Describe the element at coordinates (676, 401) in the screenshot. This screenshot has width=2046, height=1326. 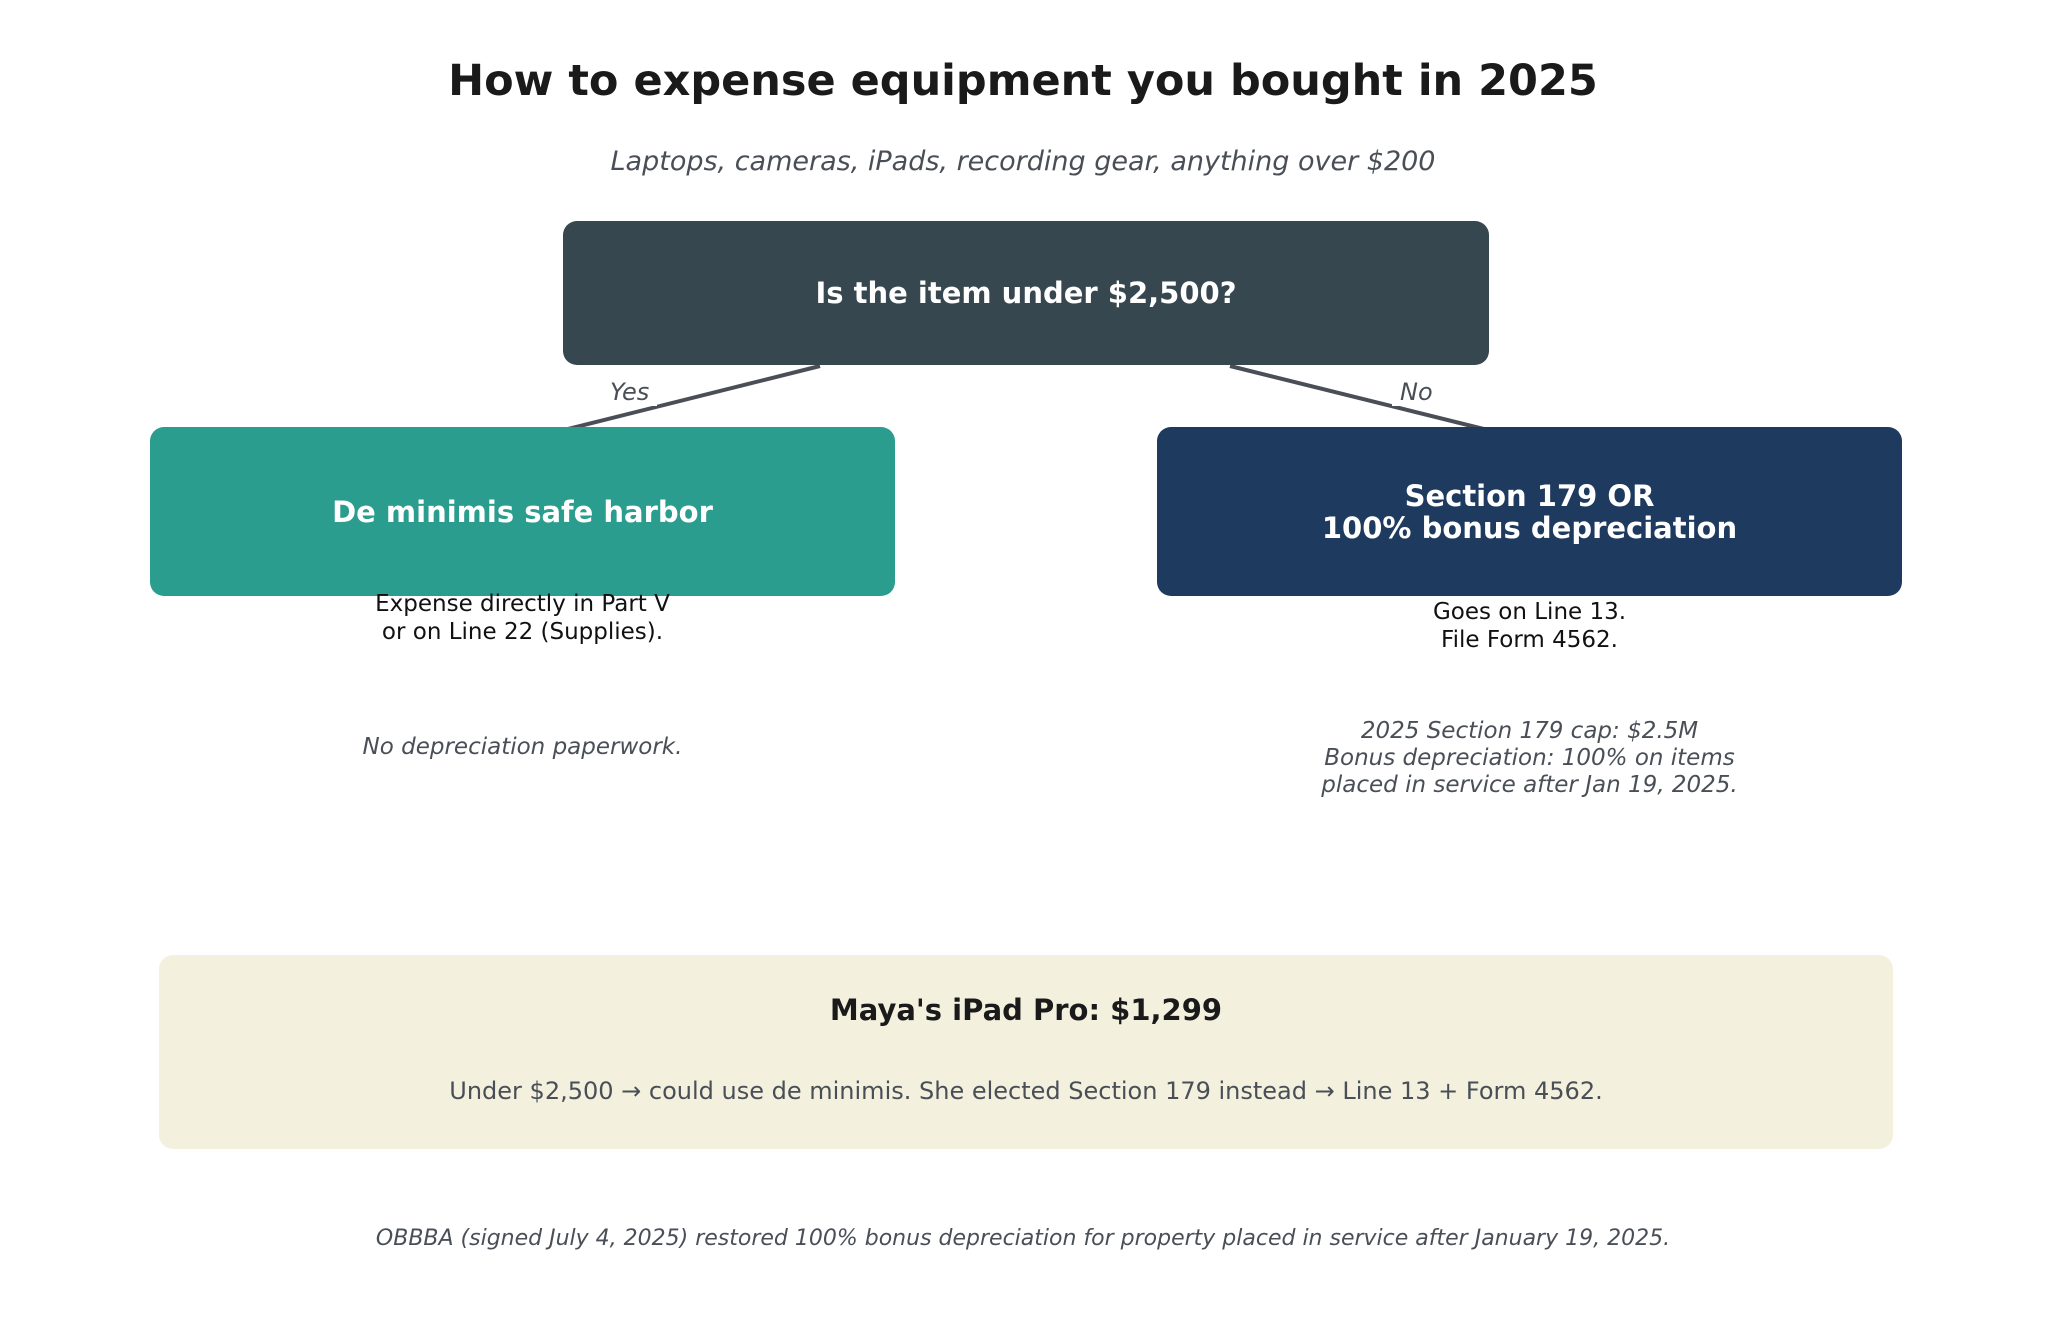
I see `yes-arrow` at that location.